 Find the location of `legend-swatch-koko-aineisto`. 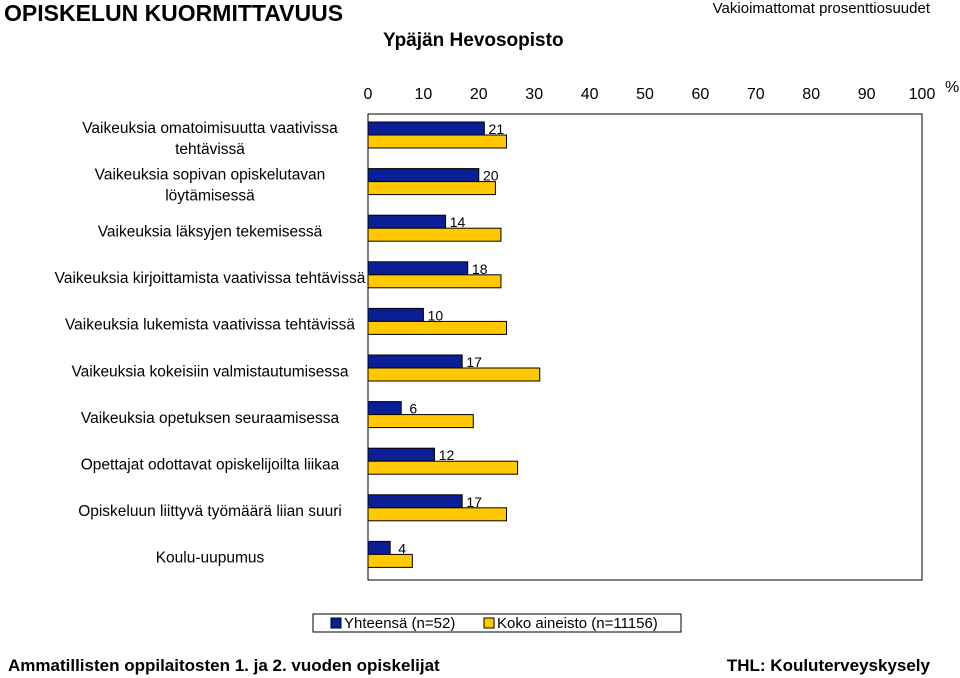

legend-swatch-koko-aineisto is located at coordinates (489, 623).